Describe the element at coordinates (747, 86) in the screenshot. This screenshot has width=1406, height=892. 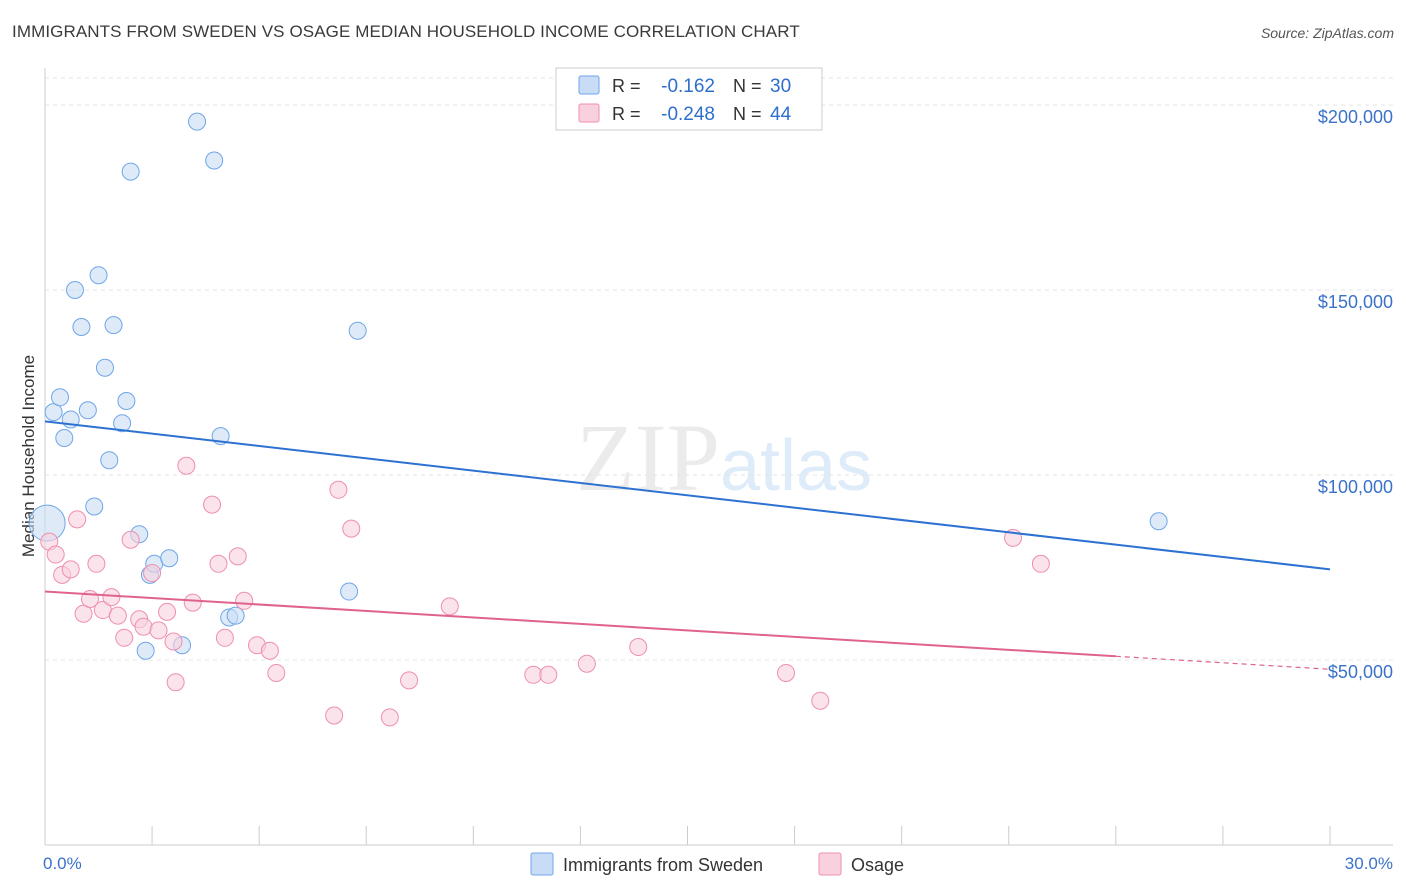
I see `stats-n-label-sweden: N =` at that location.